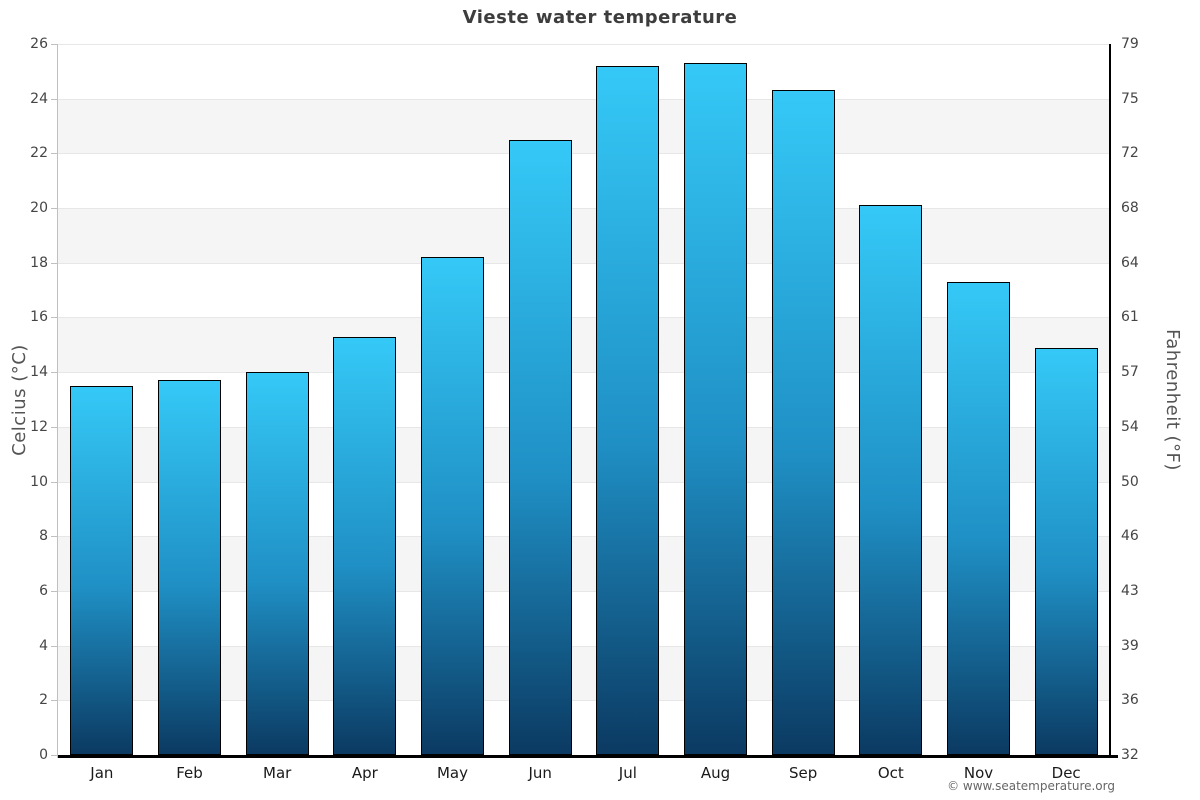 The width and height of the screenshot is (1200, 800). I want to click on x-tick-label-sep: Sep, so click(803, 773).